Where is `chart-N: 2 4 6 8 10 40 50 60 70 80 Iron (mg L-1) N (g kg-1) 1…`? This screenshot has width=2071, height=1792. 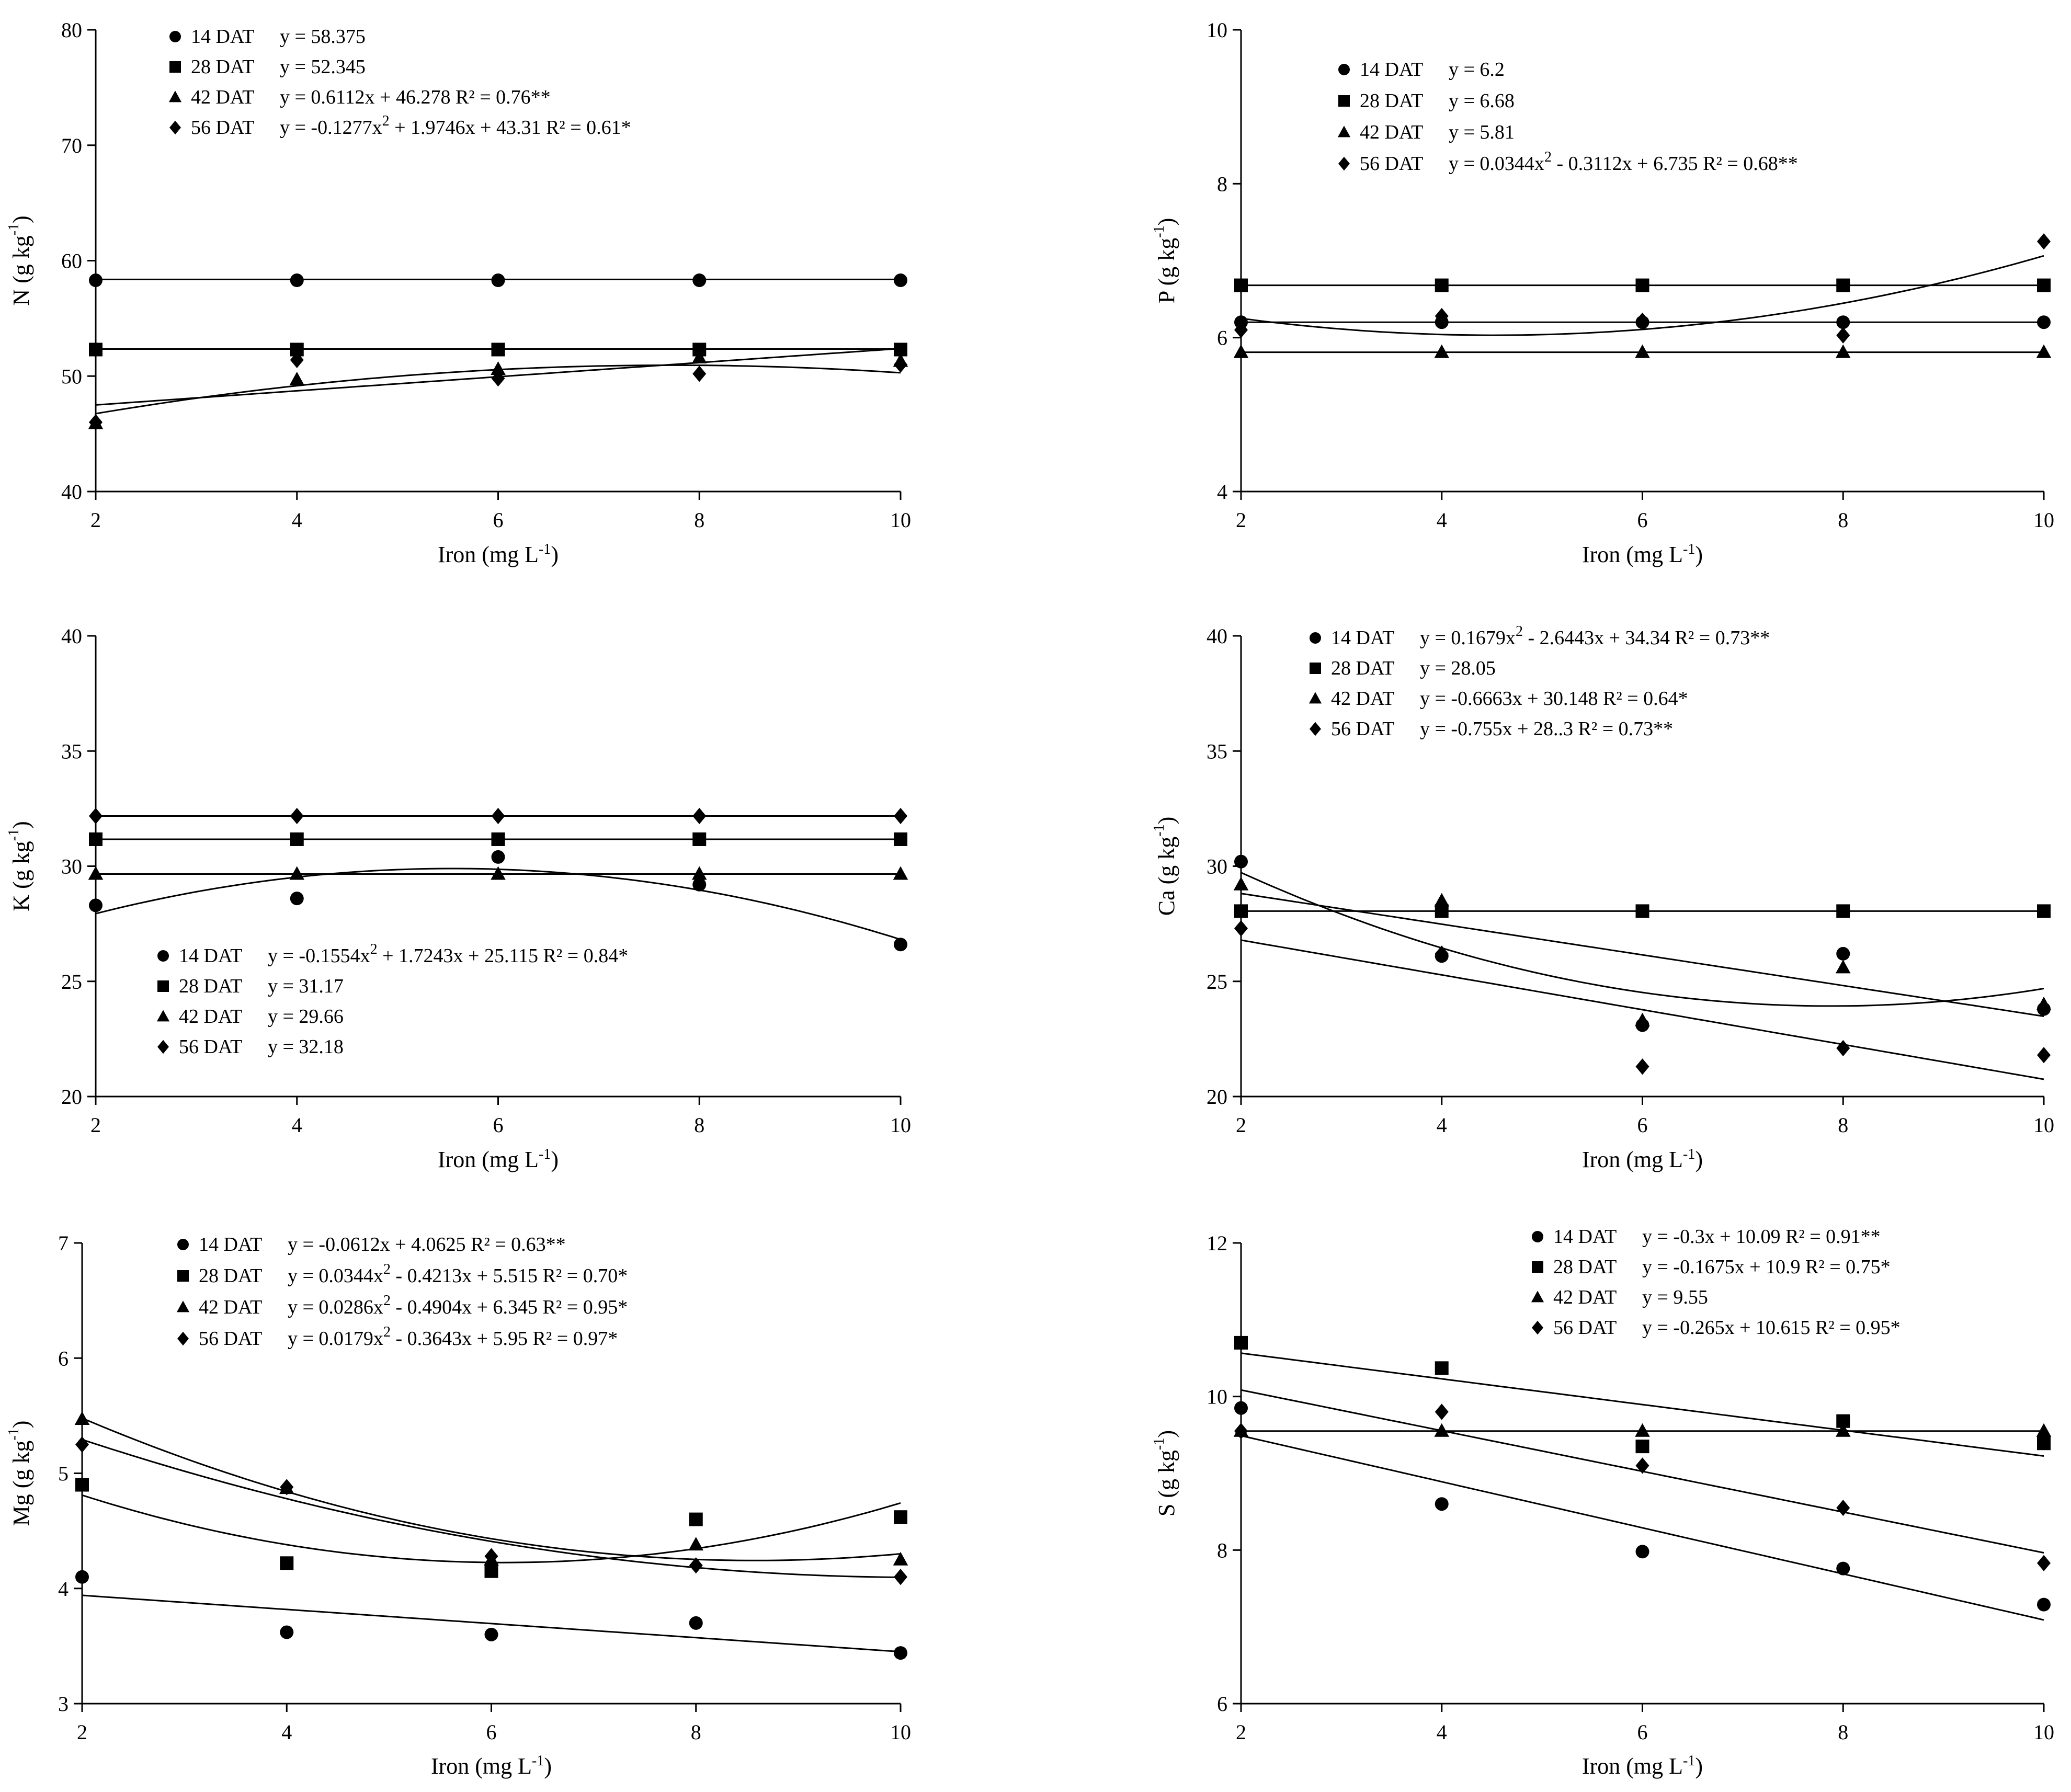
chart-N: 2 4 6 8 10 40 50 60 70 80 Iron (mg L-1) N (g kg-1) 1… is located at coordinates (459, 292).